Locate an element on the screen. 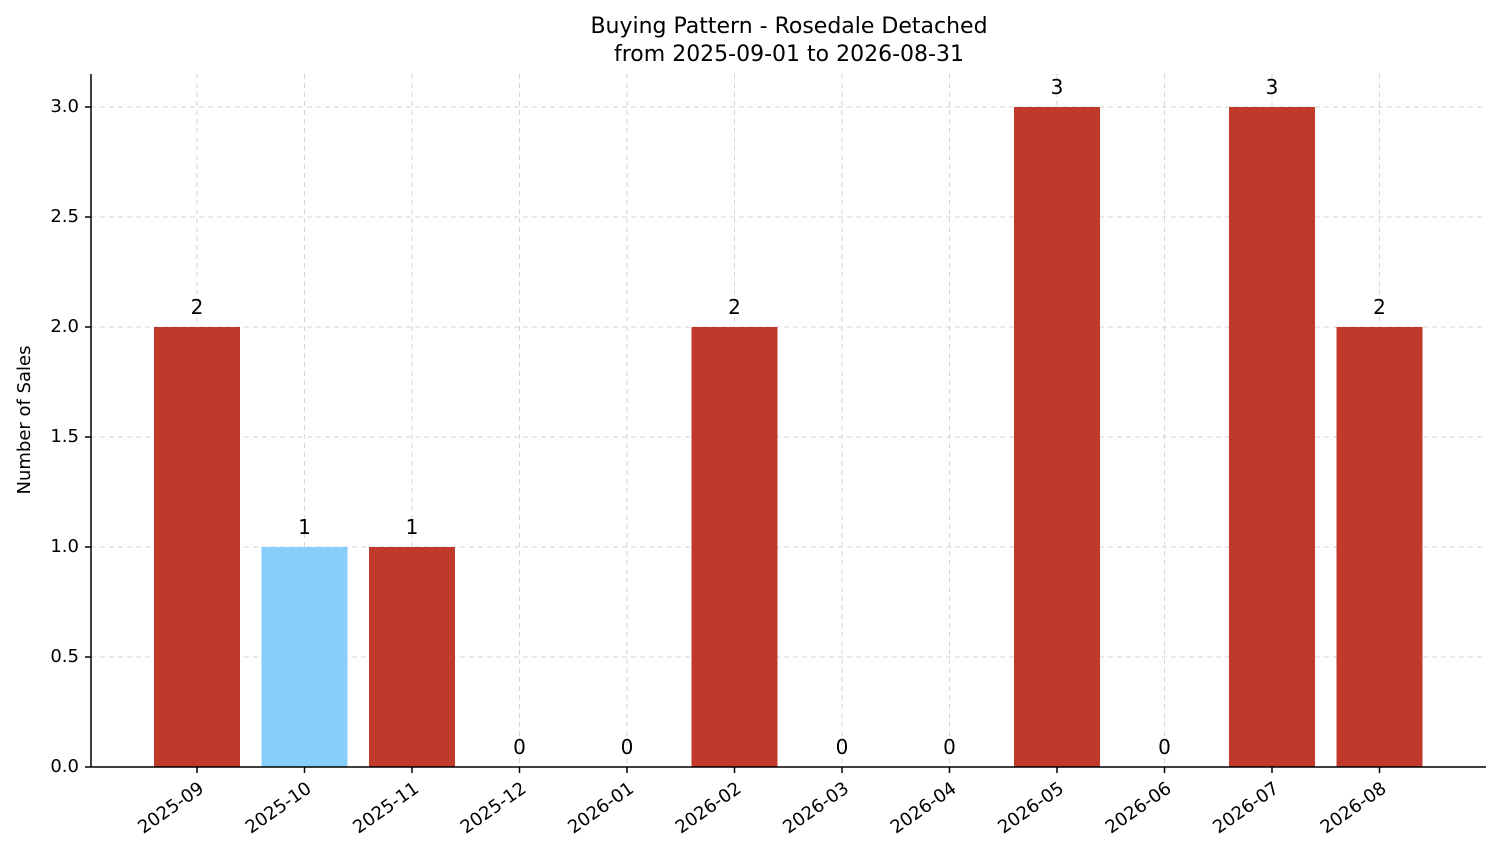 The image size is (1501, 863). x-tick-label: 2026-02 is located at coordinates (709, 808).